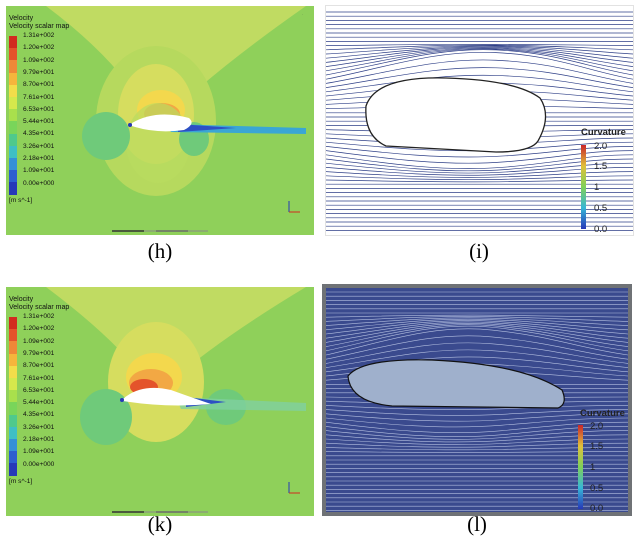 The width and height of the screenshot is (636, 537). I want to click on legend-label: 9.79e+001, so click(39, 72).